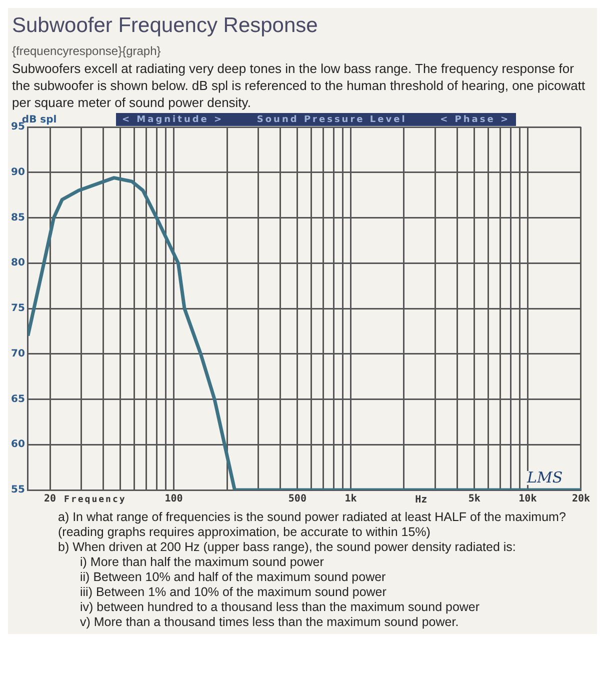  I want to click on annotation: LMS, so click(544, 477).